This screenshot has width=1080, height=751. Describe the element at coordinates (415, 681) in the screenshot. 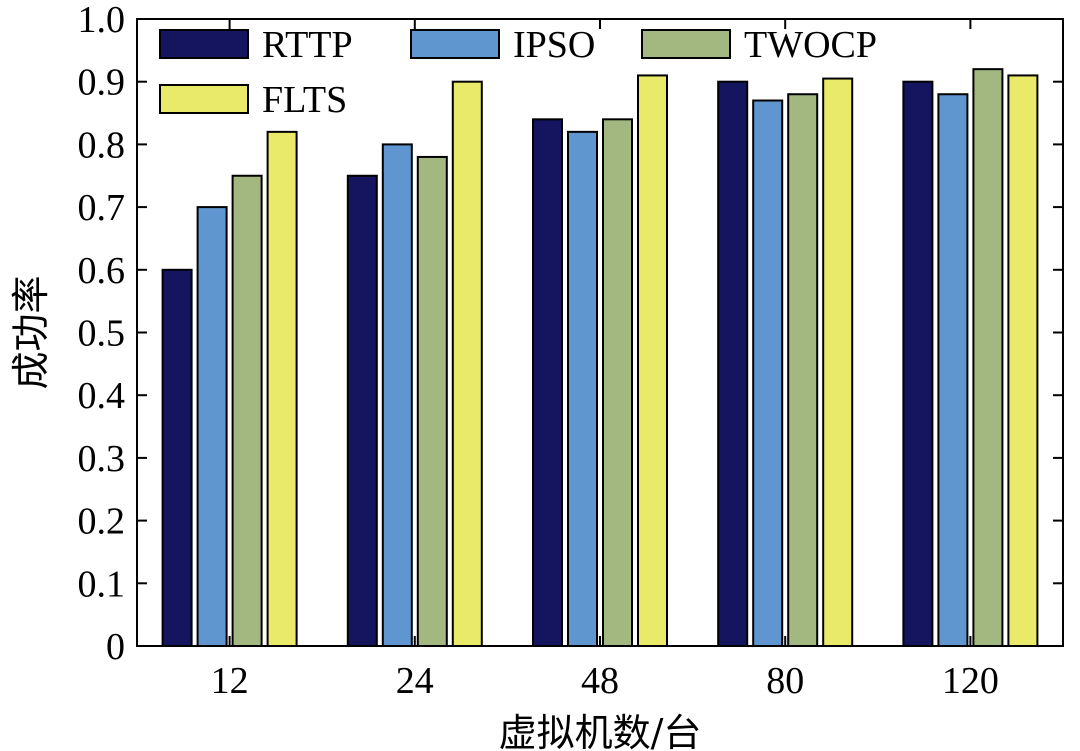

I see `x-tick-label: 24` at that location.